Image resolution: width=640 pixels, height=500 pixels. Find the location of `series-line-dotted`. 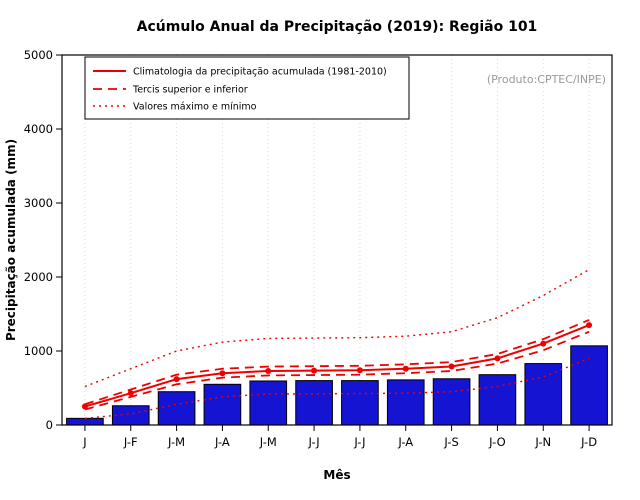

series-line-dotted is located at coordinates (337, 388).